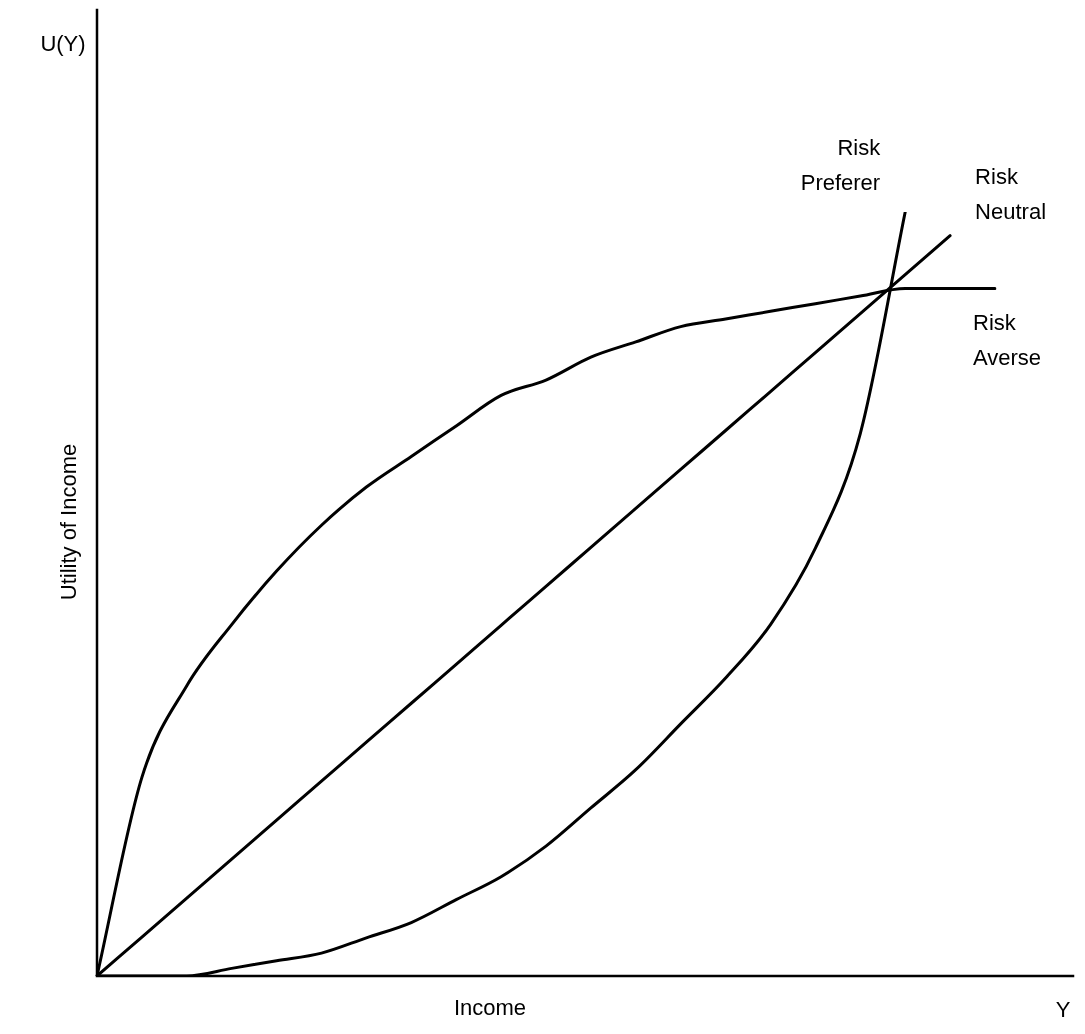 Image resolution: width=1085 pixels, height=1034 pixels. I want to click on y-axis-title: Utility of Income, so click(69, 522).